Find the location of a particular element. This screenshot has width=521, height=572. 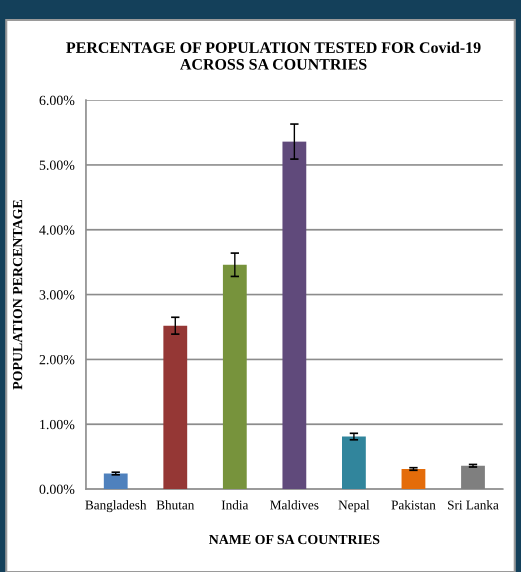

x-tick-label: Maldives is located at coordinates (294, 505).